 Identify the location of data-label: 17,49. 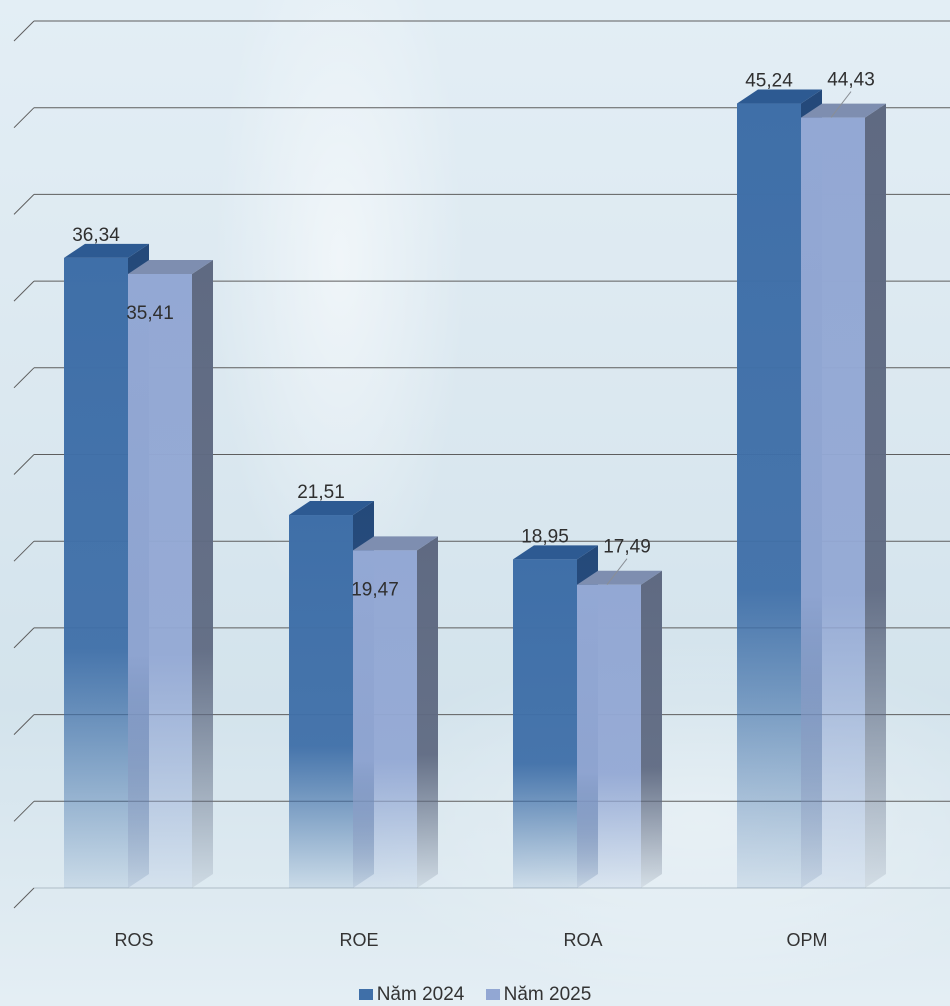
(627, 547).